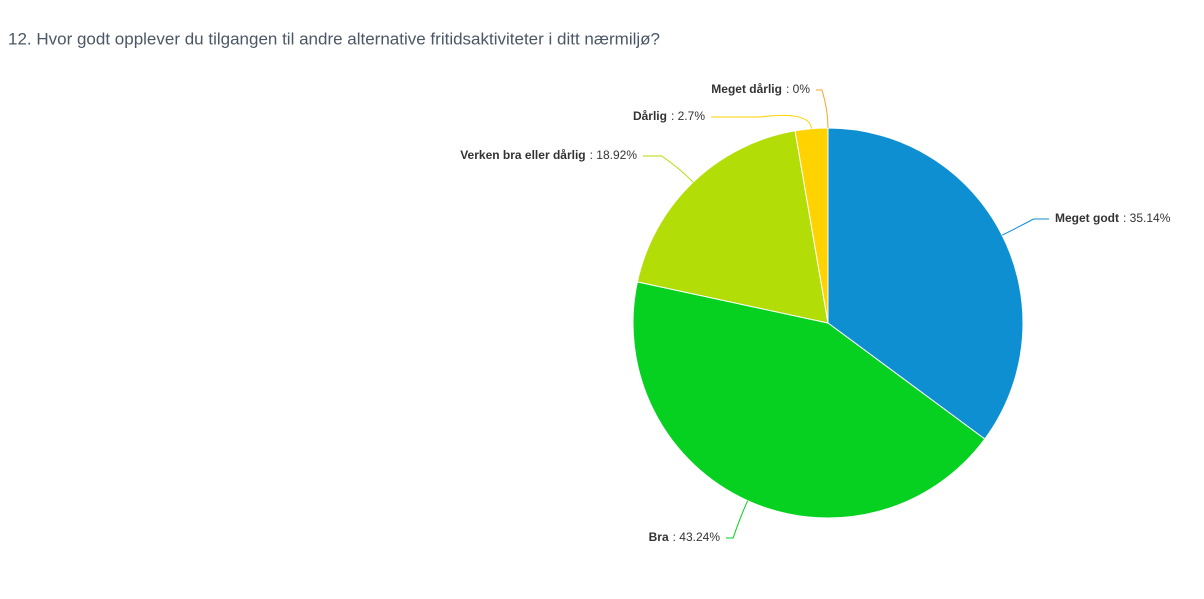 This screenshot has height=599, width=1204. I want to click on slice-name: Meget dårlig, so click(746, 89).